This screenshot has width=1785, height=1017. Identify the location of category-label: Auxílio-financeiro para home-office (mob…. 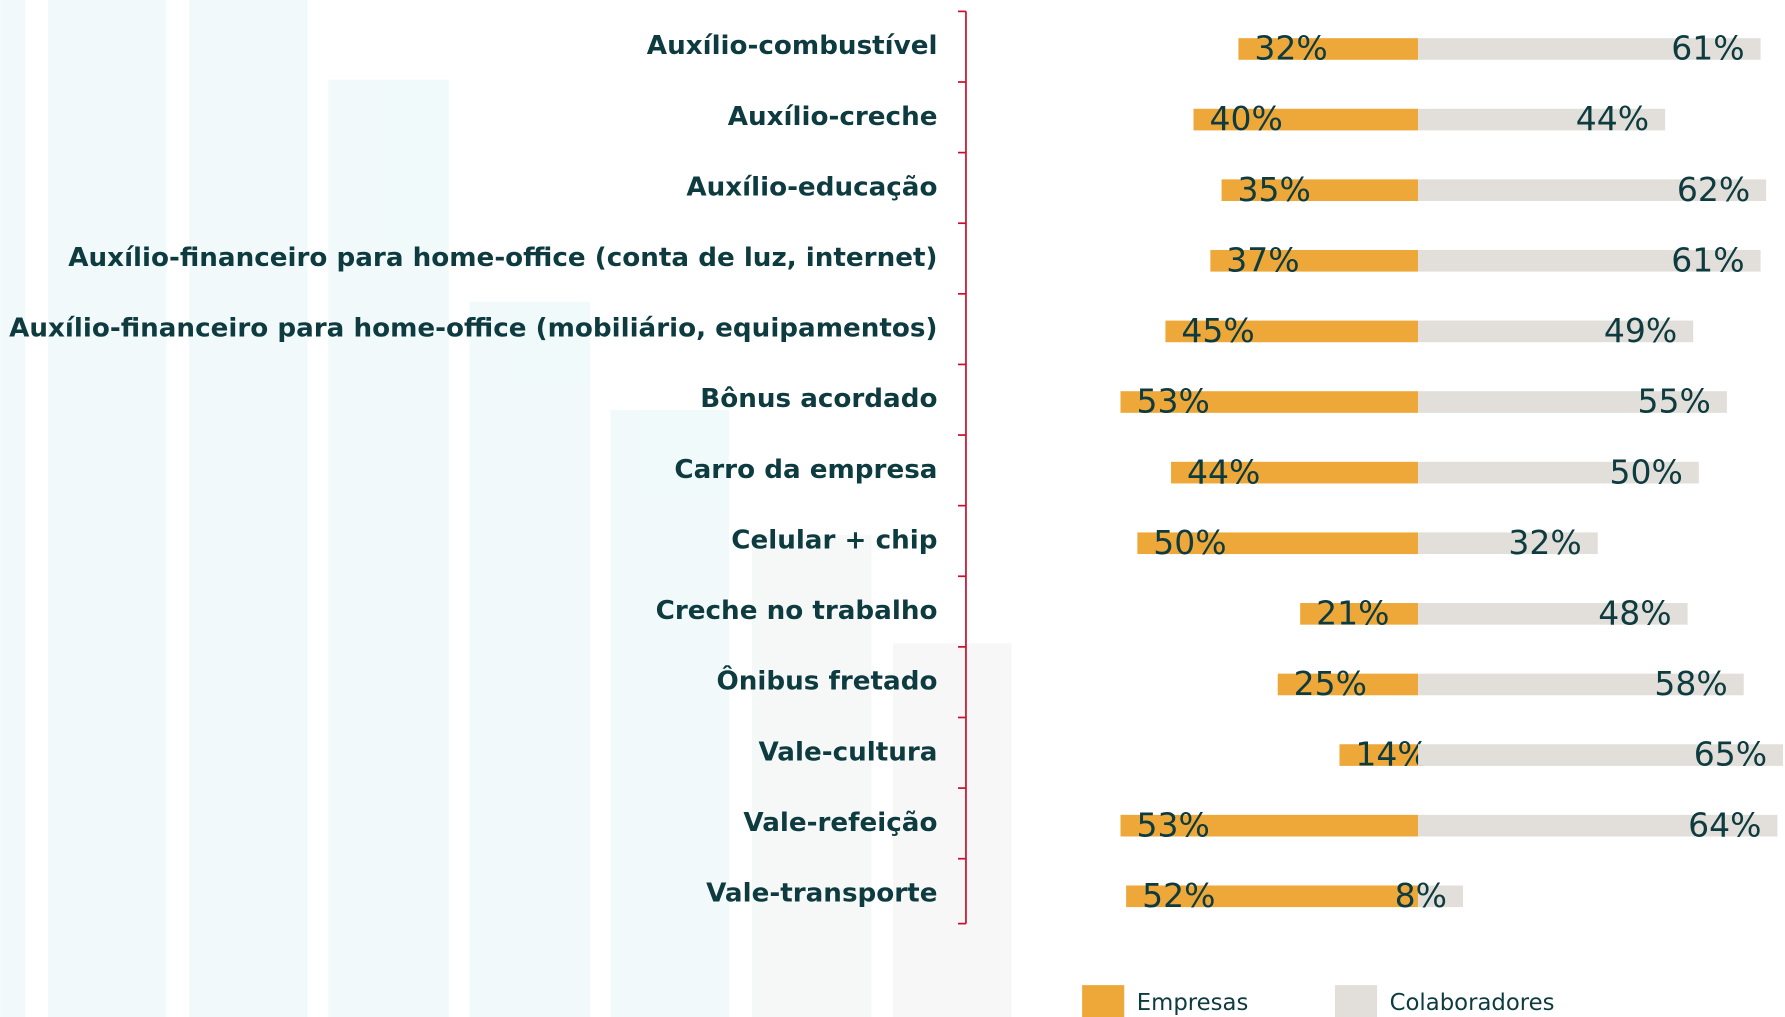
(473, 329).